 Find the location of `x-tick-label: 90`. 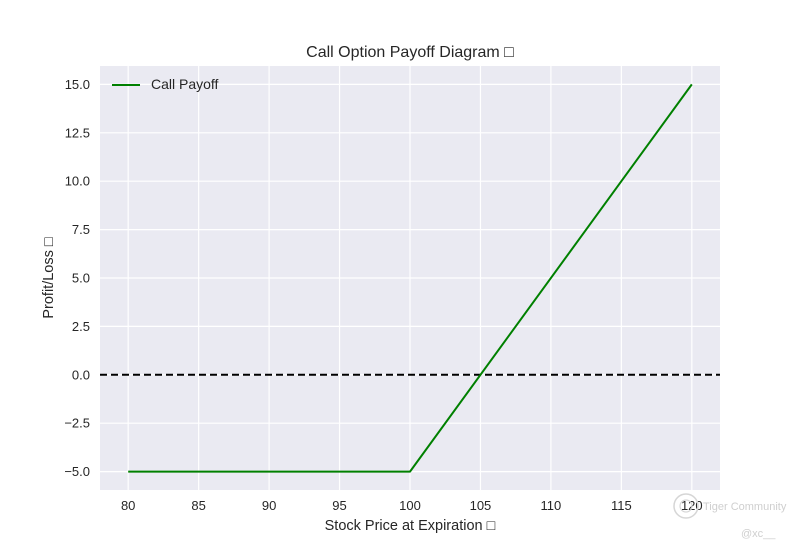

x-tick-label: 90 is located at coordinates (269, 505).